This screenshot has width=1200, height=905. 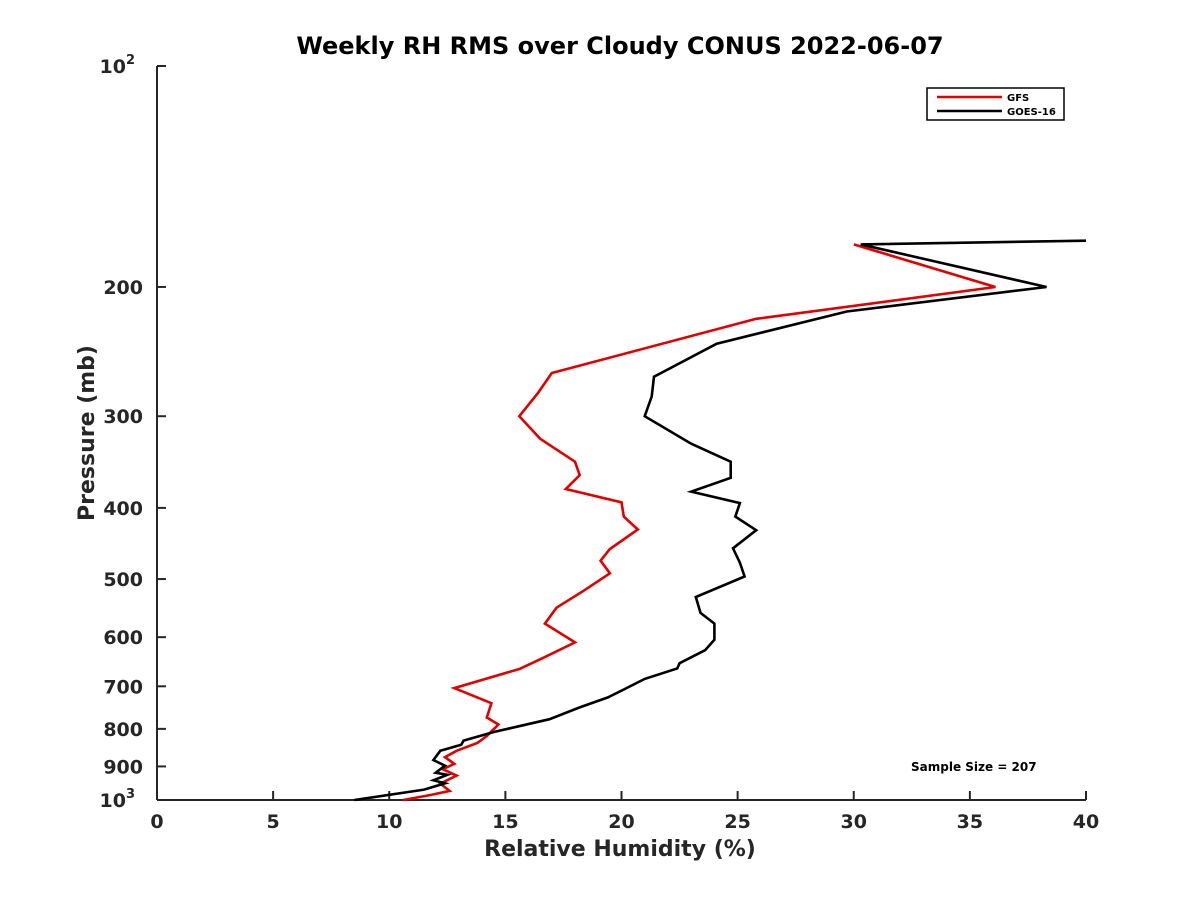 I want to click on y-tick-exponent: 3, so click(x=130, y=794).